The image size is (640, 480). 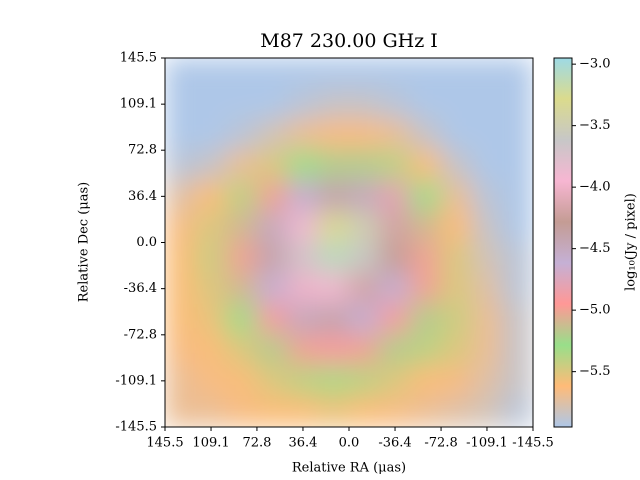 I want to click on y-tick-label: -72.8, so click(x=140, y=334).